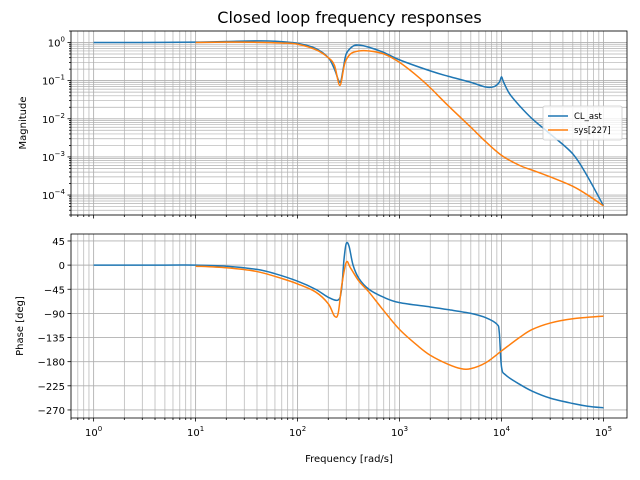 Image resolution: width=640 pixels, height=480 pixels. Describe the element at coordinates (603, 432) in the screenshot. I see `x-tick-label: 10⁵` at that location.